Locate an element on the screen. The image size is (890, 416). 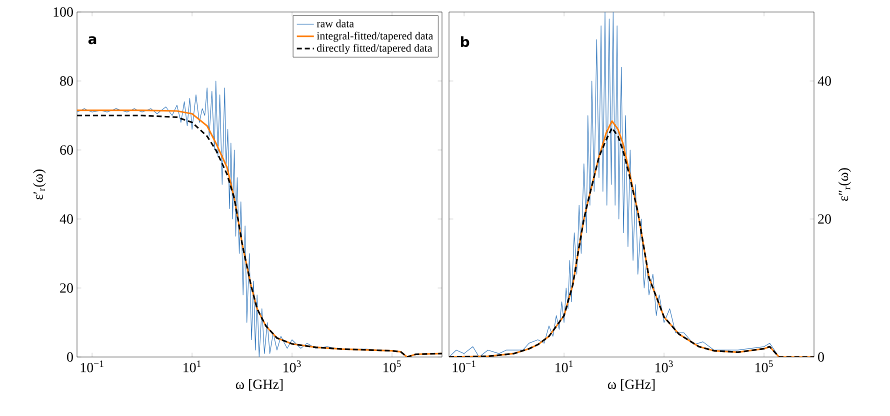
y2-tick-label: 0 is located at coordinates (821, 357).